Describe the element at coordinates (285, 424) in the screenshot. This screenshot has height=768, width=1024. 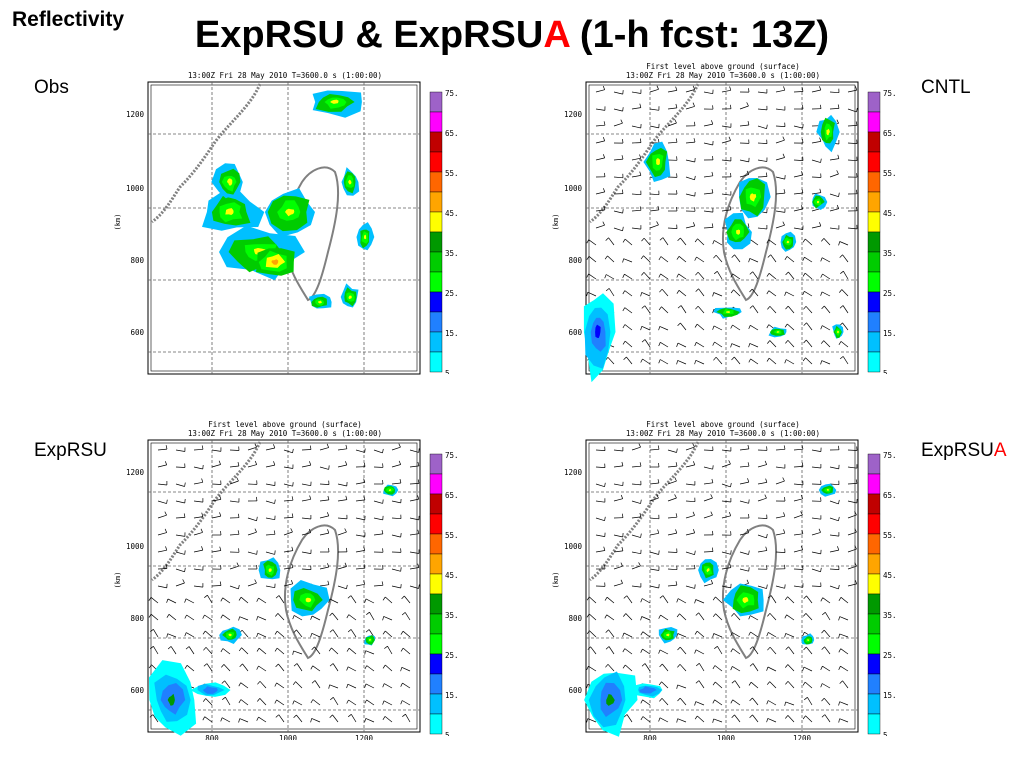
I see `plot-subtitle: First level above ground (surface)` at that location.